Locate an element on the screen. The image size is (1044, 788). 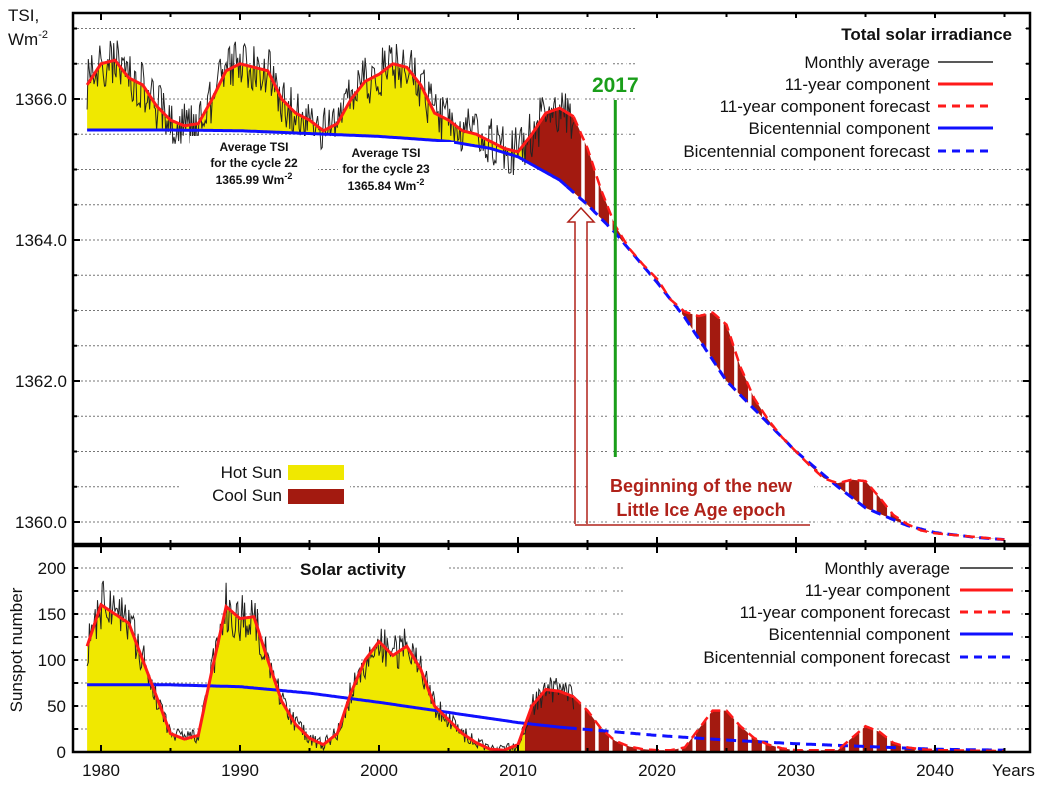
sunspot-ytick-label: 100 is located at coordinates (52, 660).